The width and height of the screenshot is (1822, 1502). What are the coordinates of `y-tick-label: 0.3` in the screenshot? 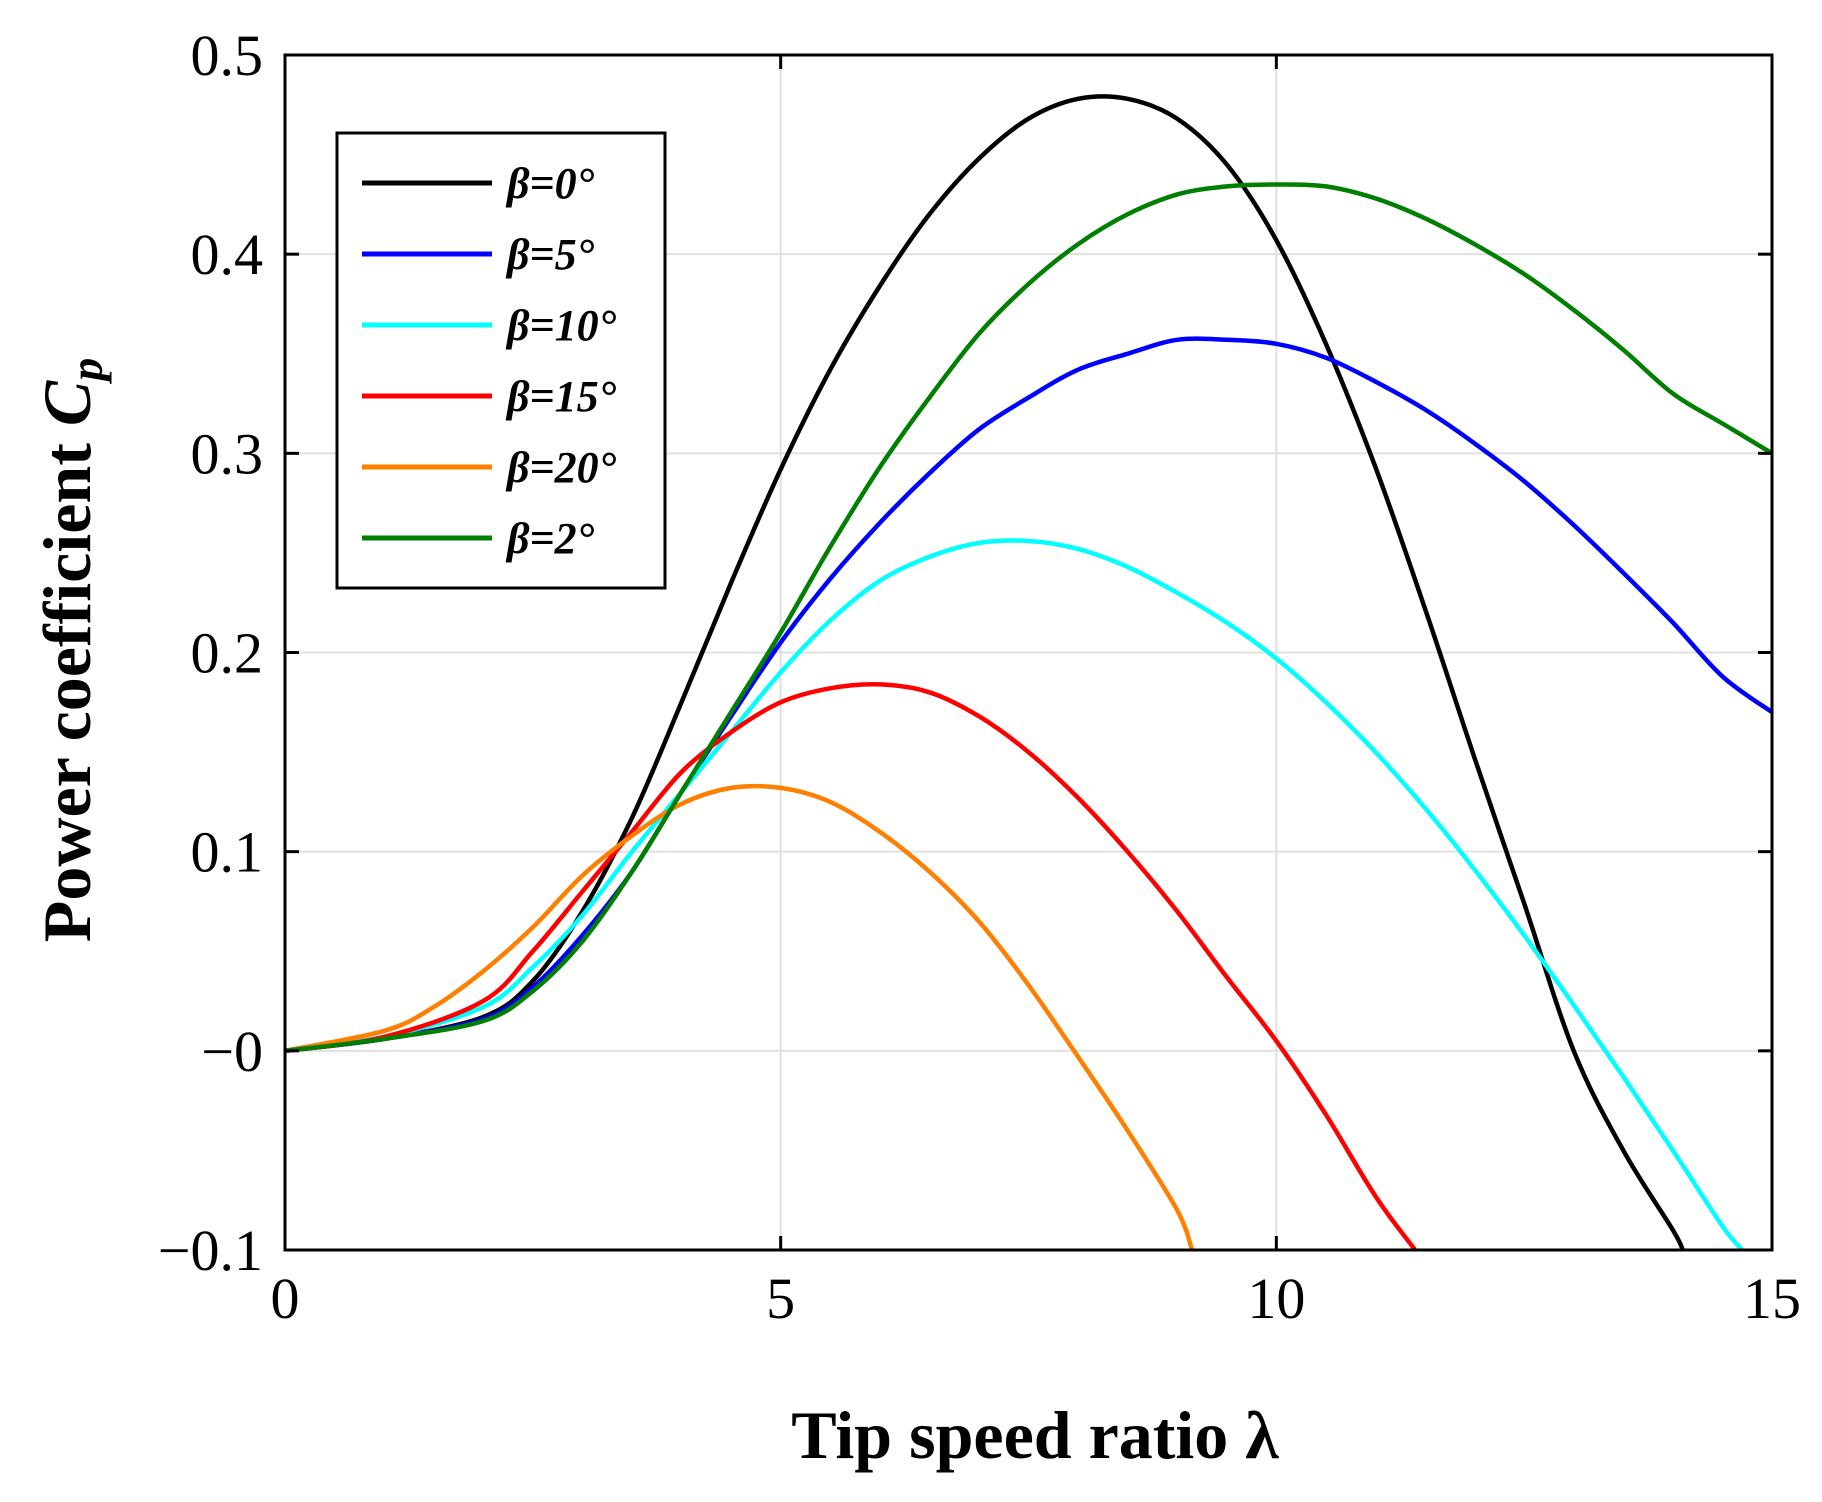 It's located at (227, 453).